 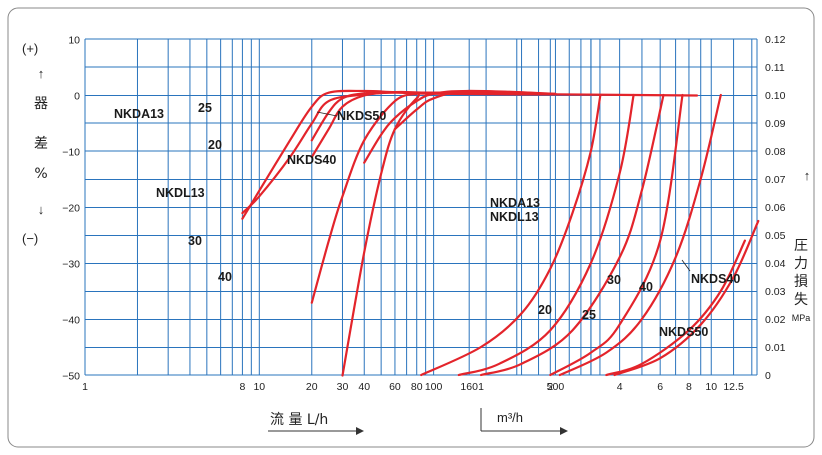 What do you see at coordinates (469, 387) in the screenshot?
I see `bottom-left-tick-9: 160` at bounding box center [469, 387].